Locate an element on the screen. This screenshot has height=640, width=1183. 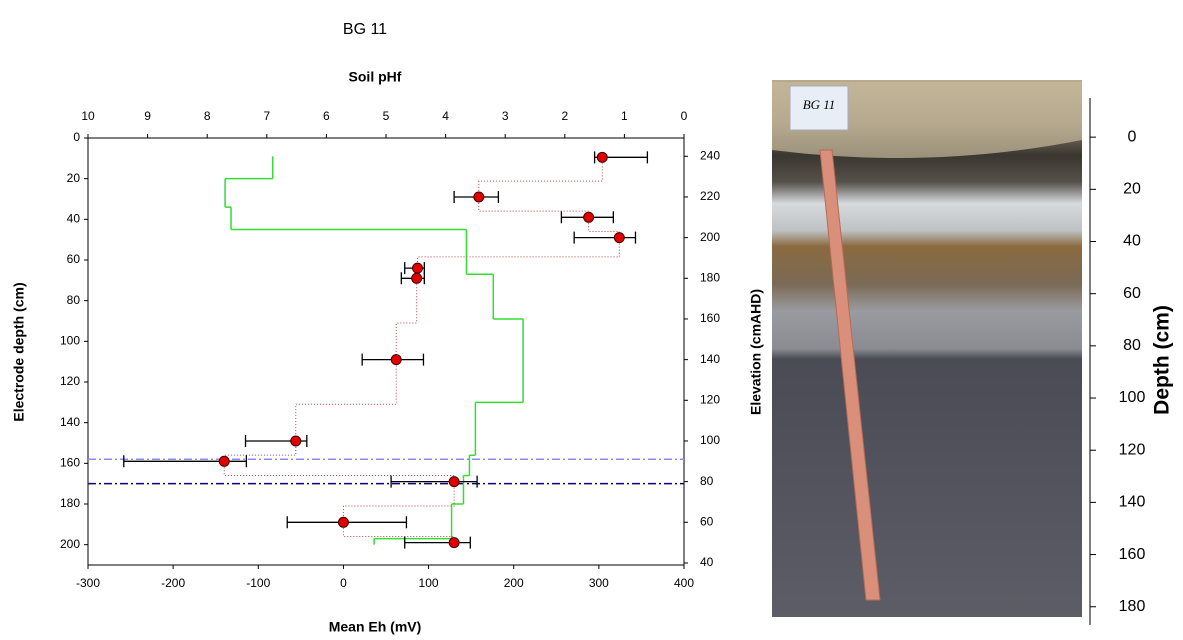
x2-tick-label: 8 is located at coordinates (207, 116).